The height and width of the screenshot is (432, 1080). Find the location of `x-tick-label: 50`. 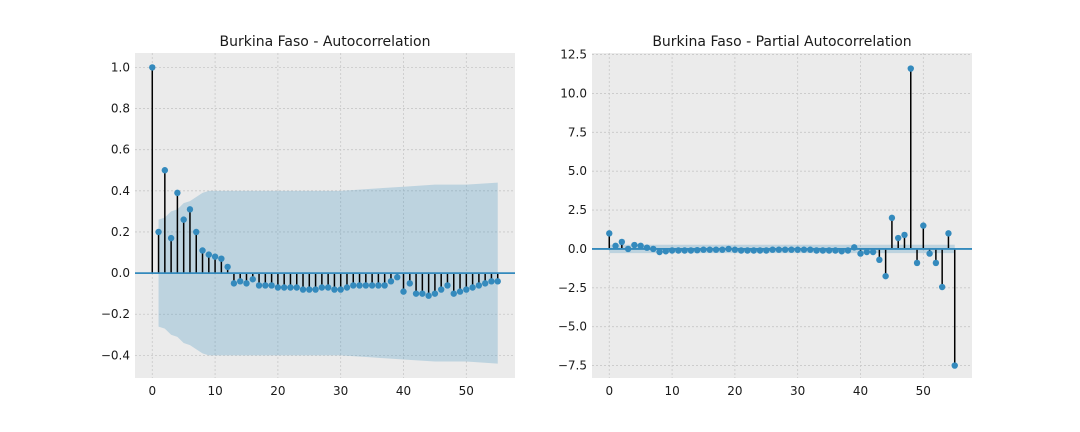

x-tick-label: 50 is located at coordinates (466, 391).